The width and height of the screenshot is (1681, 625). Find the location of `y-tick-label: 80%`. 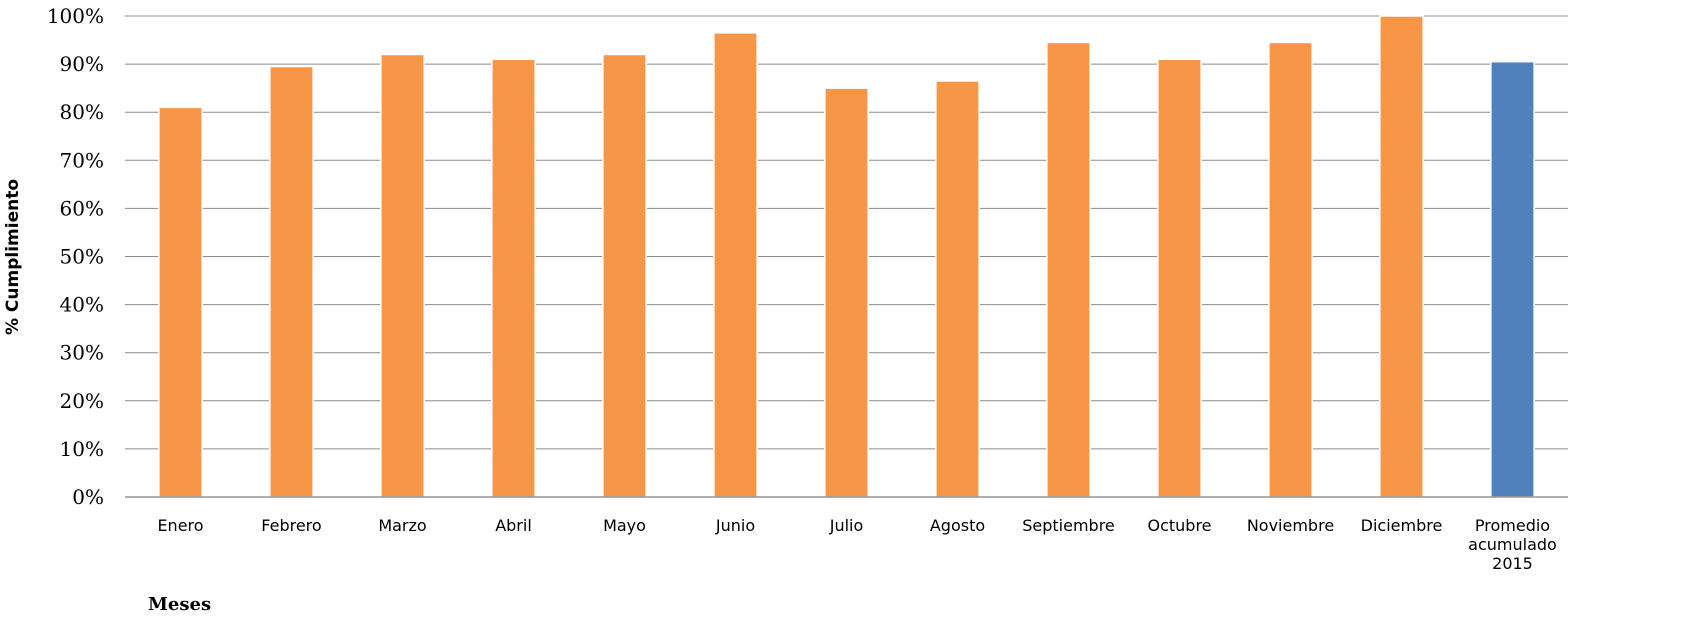

y-tick-label: 80% is located at coordinates (82, 112).